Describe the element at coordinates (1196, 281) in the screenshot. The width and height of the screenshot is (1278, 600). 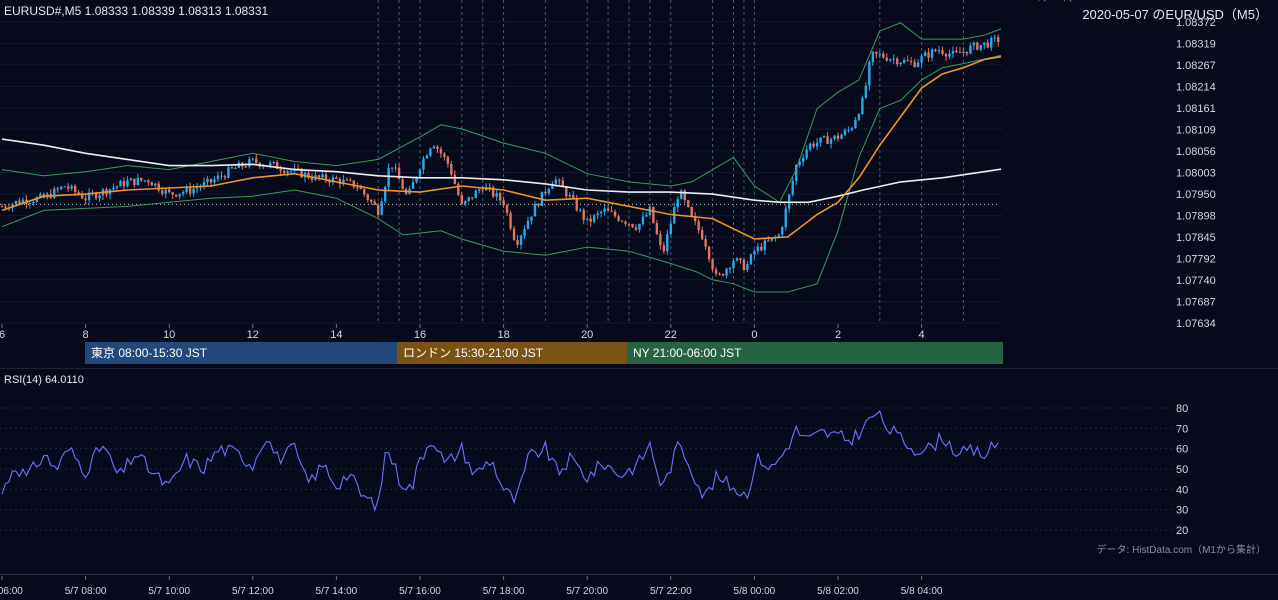
I see `y-tick-label: 1.07740` at that location.